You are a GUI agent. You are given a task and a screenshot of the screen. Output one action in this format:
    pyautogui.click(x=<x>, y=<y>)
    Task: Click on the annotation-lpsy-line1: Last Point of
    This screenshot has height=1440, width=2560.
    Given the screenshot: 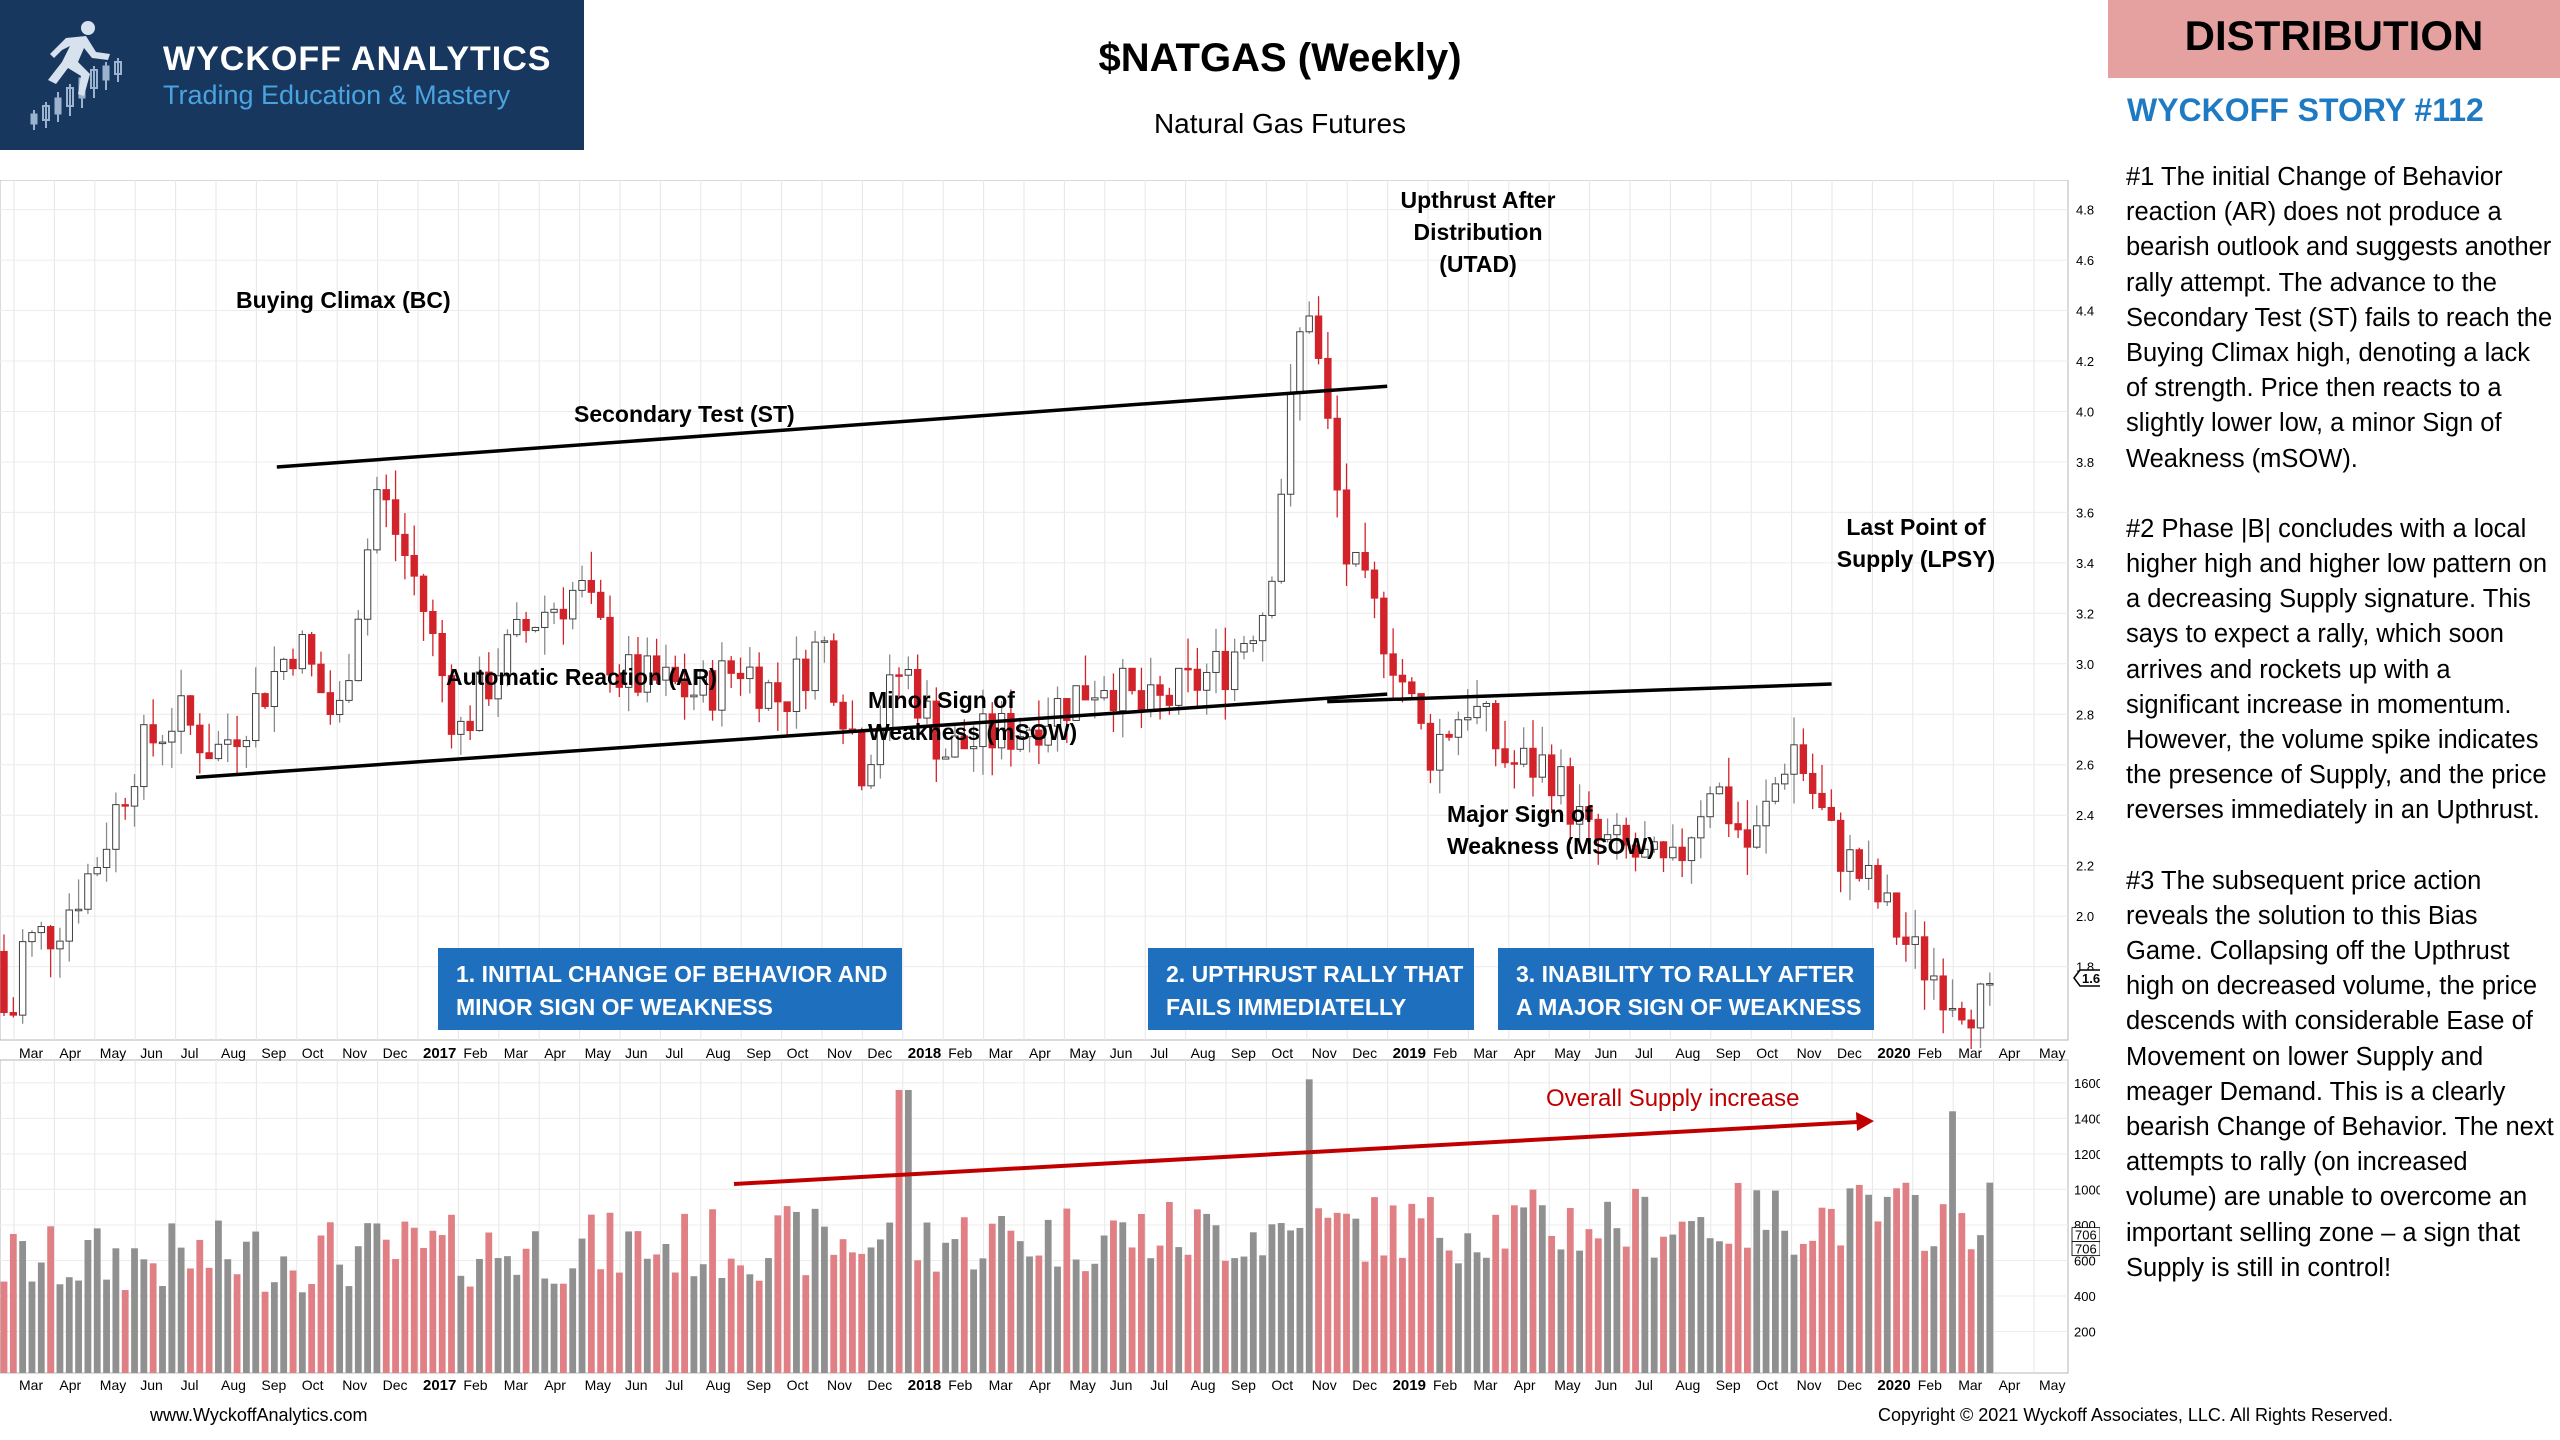 What is the action you would take?
    pyautogui.click(x=1916, y=527)
    